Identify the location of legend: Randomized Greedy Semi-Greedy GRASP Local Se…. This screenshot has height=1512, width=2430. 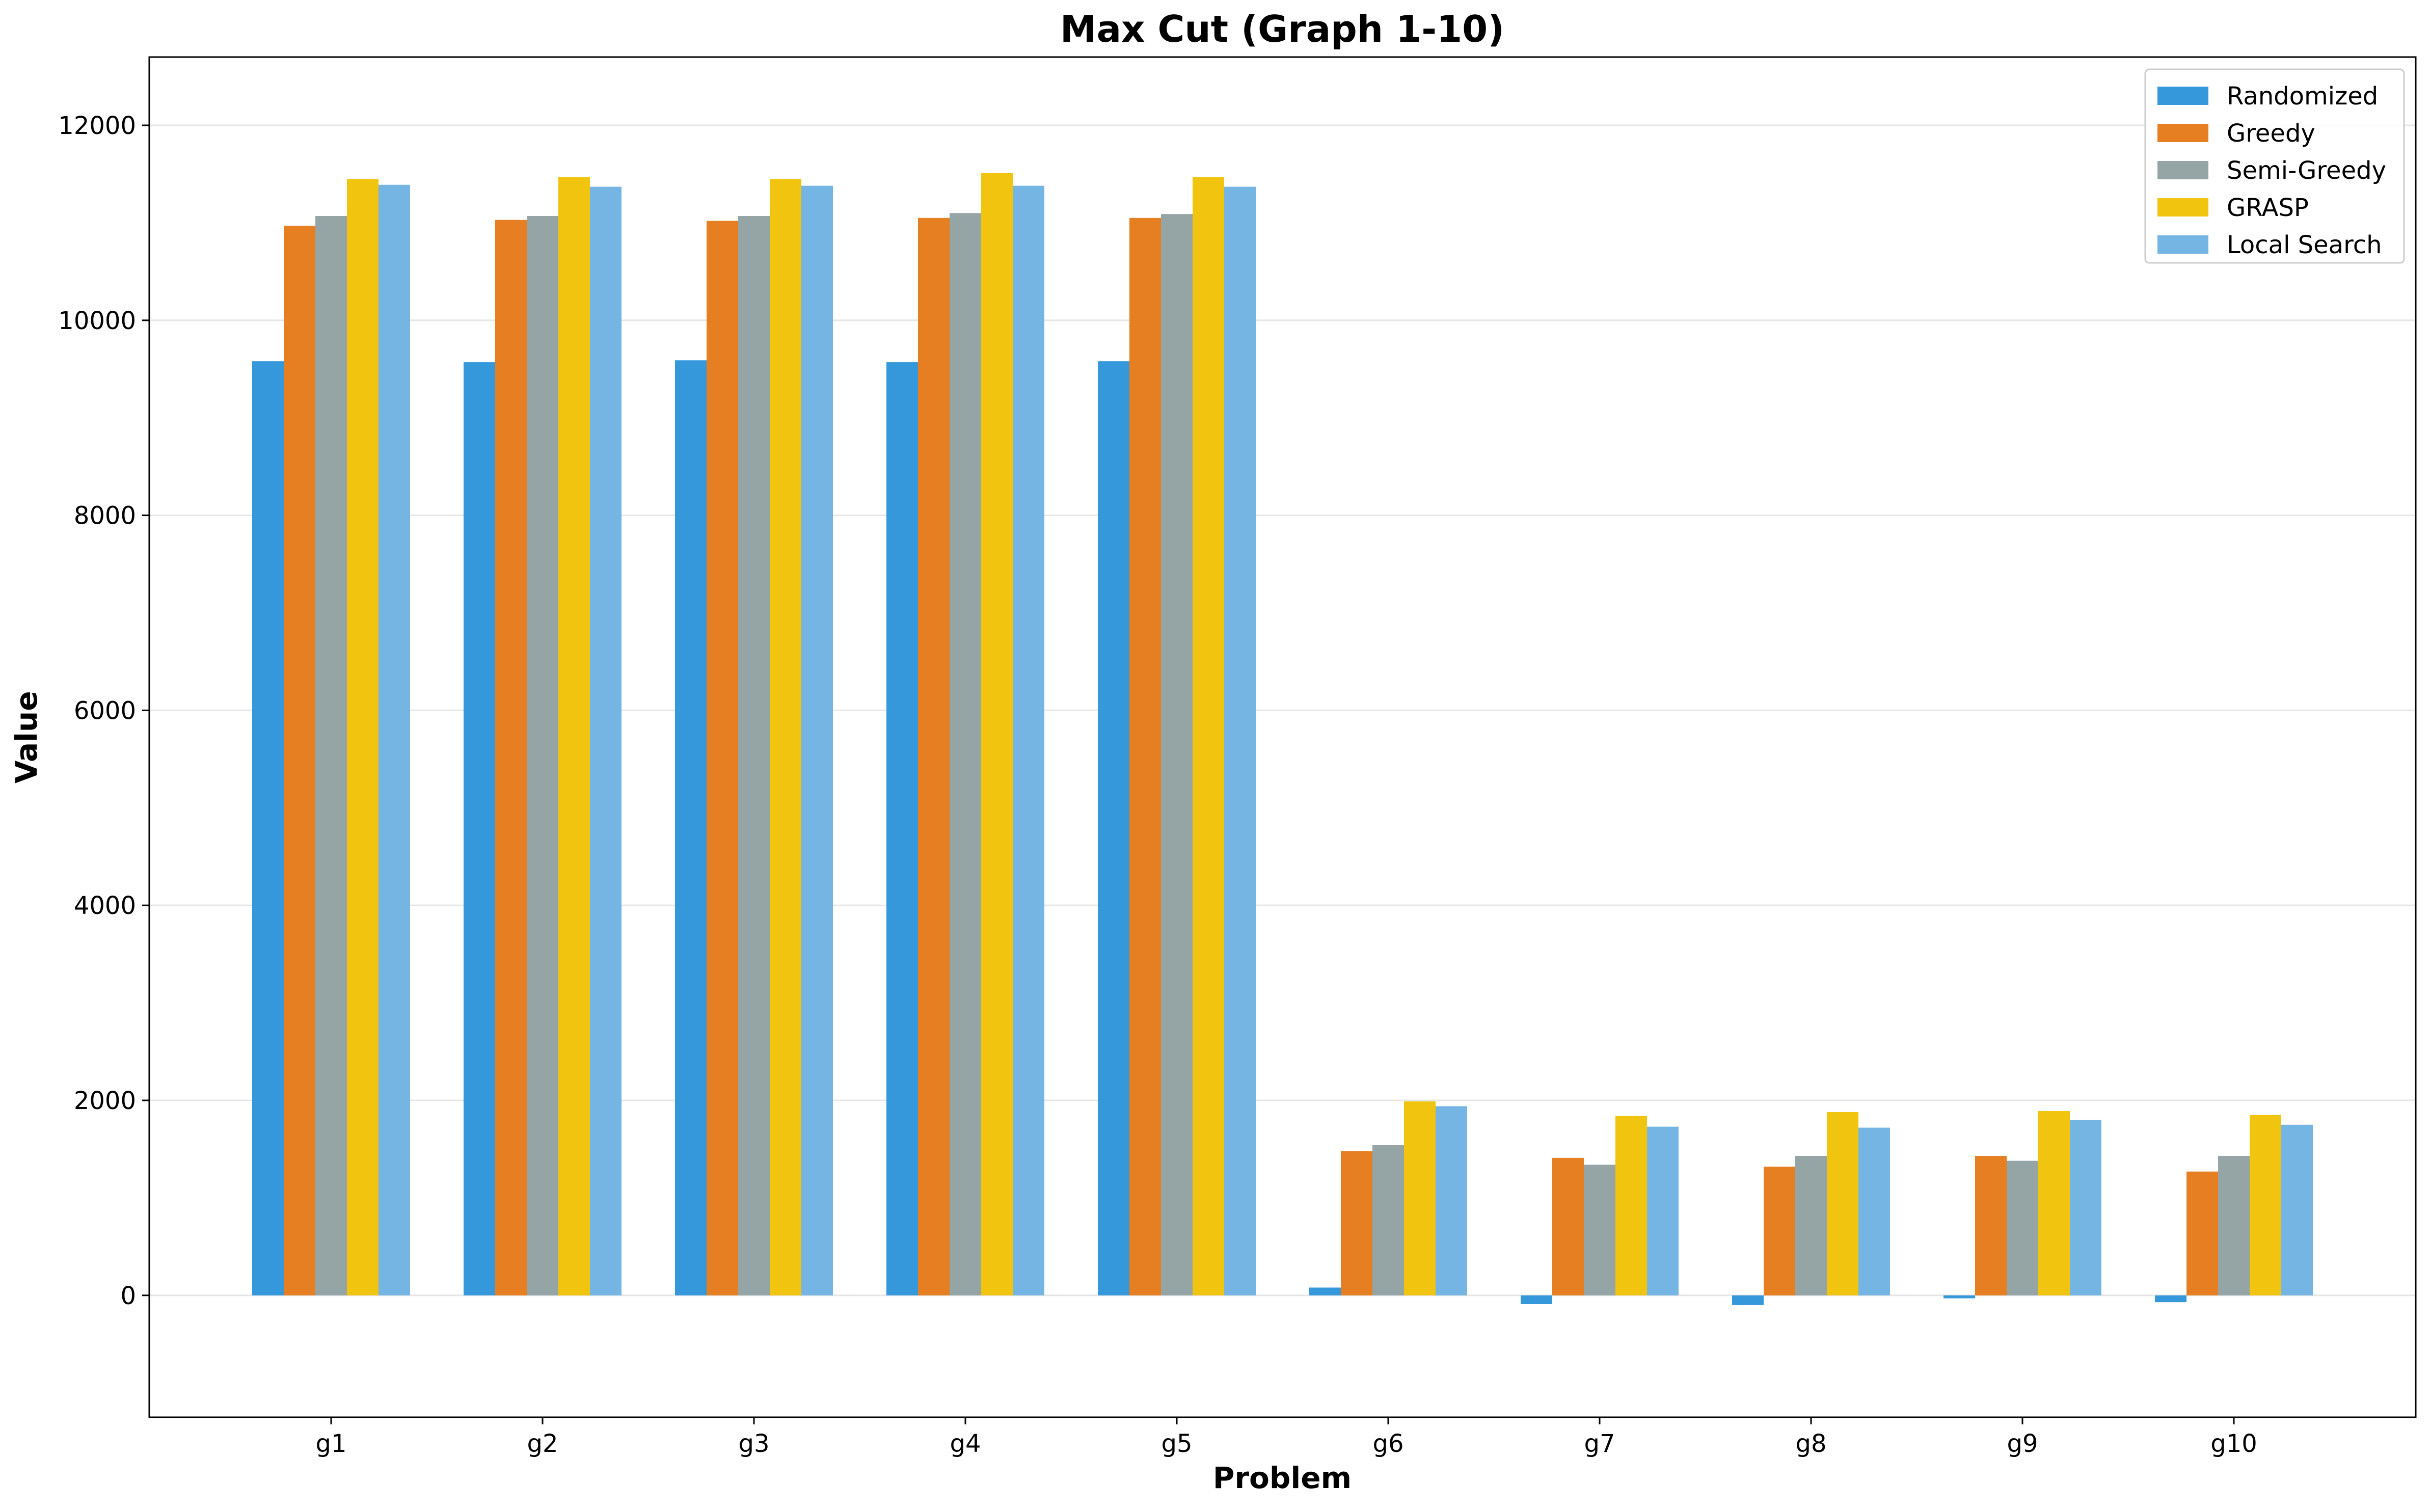
(2274, 166).